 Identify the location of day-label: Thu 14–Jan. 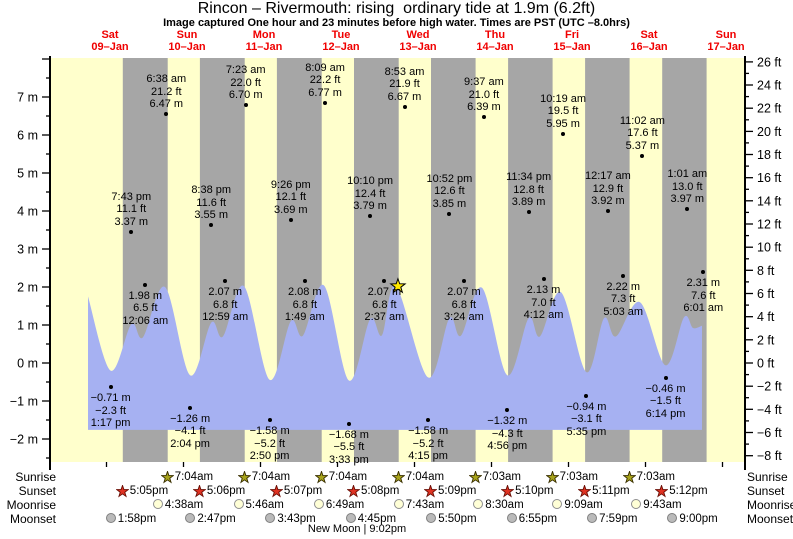
(495, 41).